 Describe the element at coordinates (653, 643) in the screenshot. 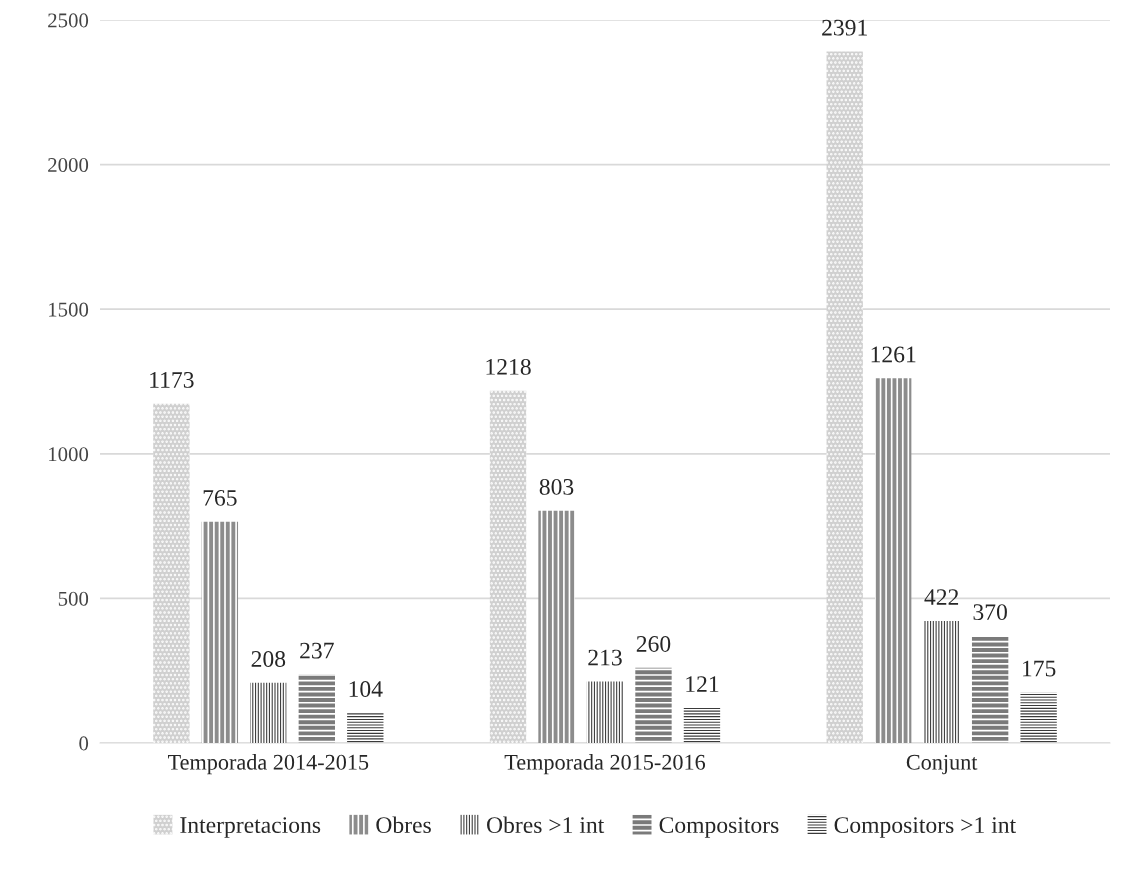

I see `data-label: 260` at that location.